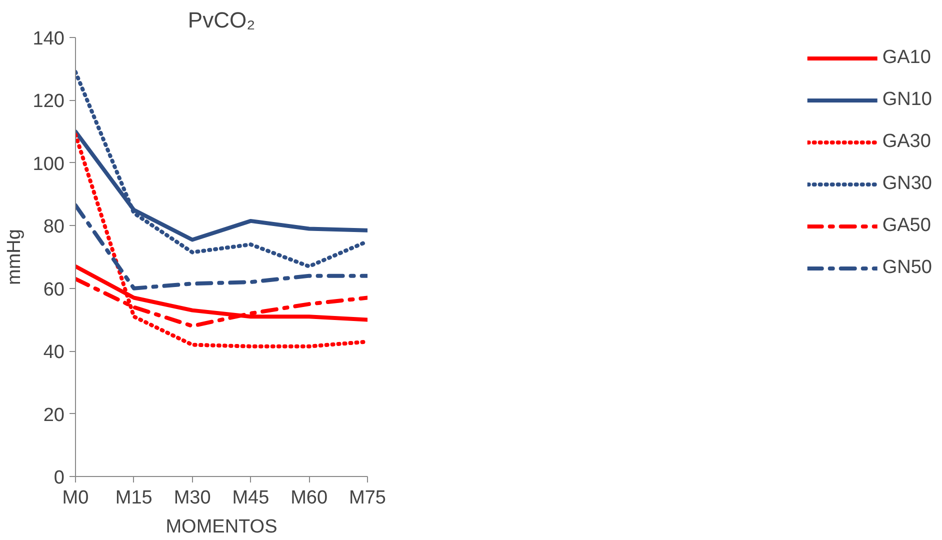 The image size is (942, 540). I want to click on y-tick-label: 100, so click(48, 164).